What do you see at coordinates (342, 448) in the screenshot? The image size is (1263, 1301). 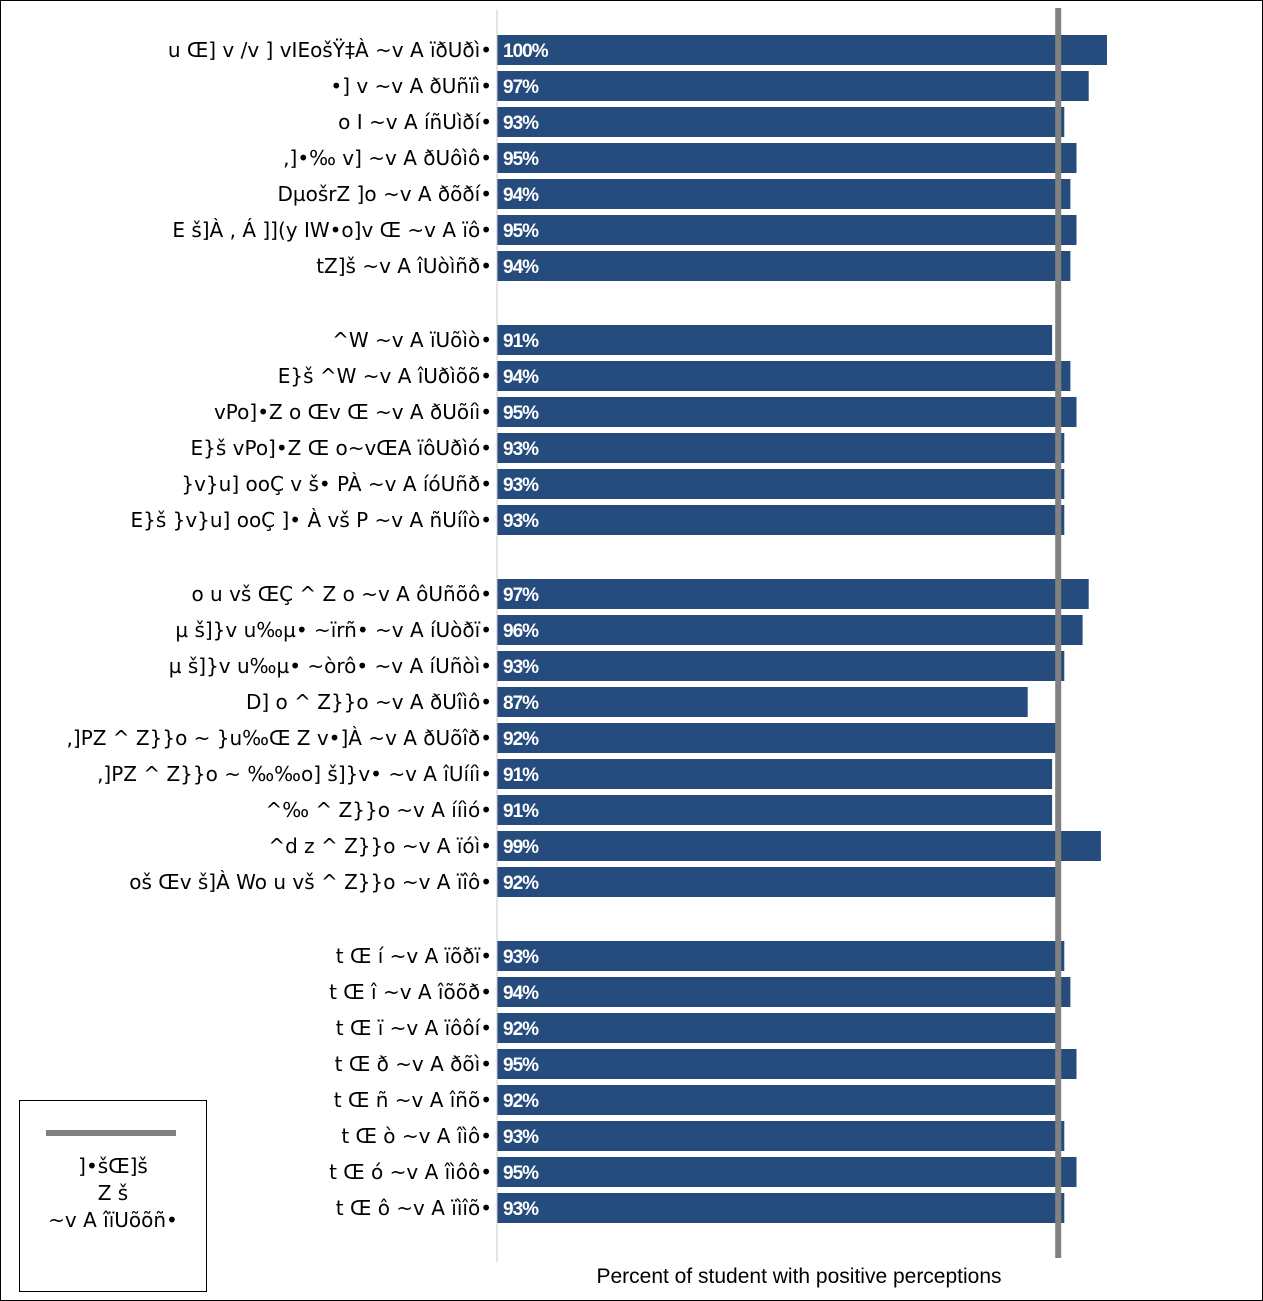 I see `category-label: E}š vPo]•Z Œ o~vŒA ïôUðìó•` at bounding box center [342, 448].